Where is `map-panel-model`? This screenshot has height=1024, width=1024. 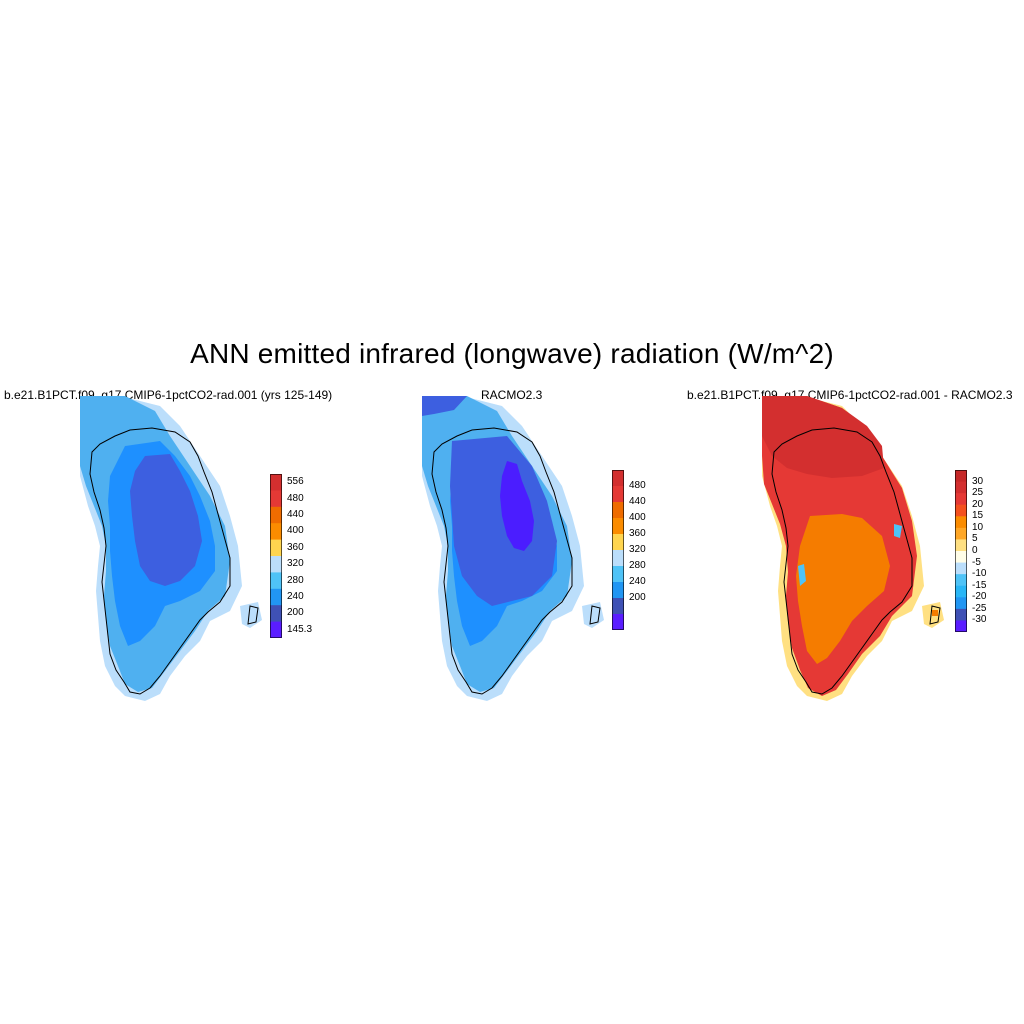
map-panel-model is located at coordinates (175, 551).